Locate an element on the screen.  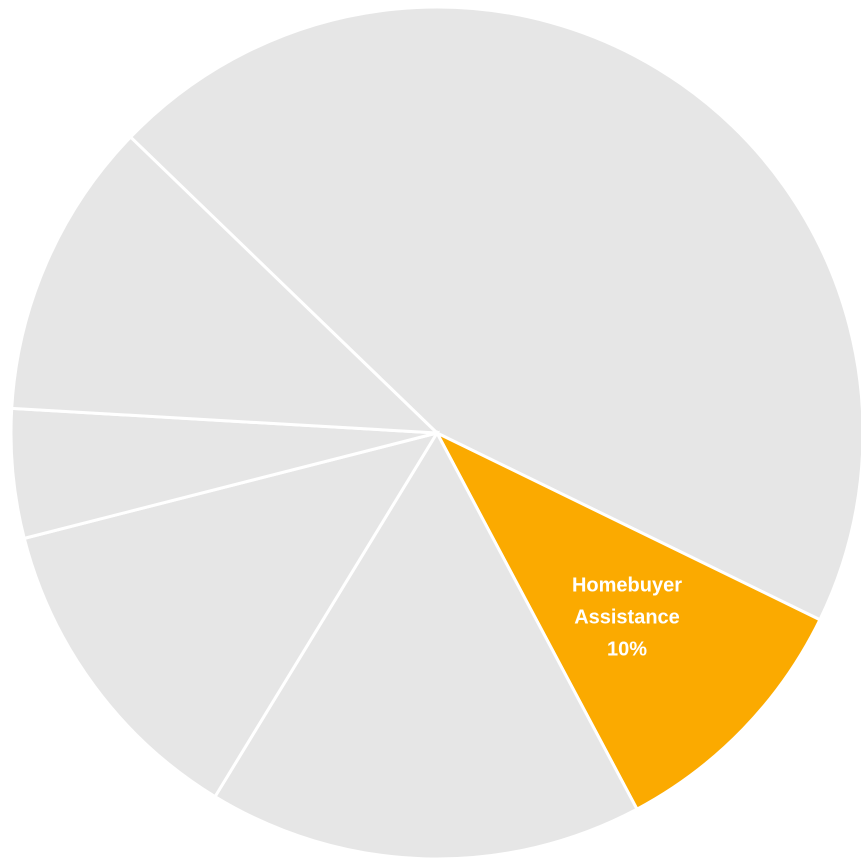
pie-labels: Homebuyer Assistance 10% is located at coordinates (627, 618).